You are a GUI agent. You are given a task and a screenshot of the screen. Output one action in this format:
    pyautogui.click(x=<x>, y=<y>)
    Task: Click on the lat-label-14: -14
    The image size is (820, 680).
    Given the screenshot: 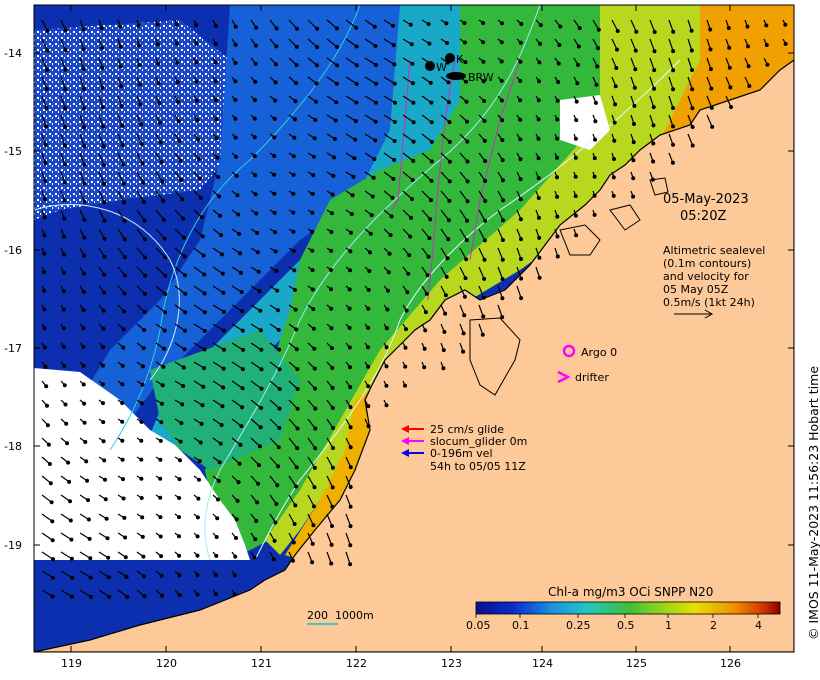 What is the action you would take?
    pyautogui.click(x=13, y=53)
    